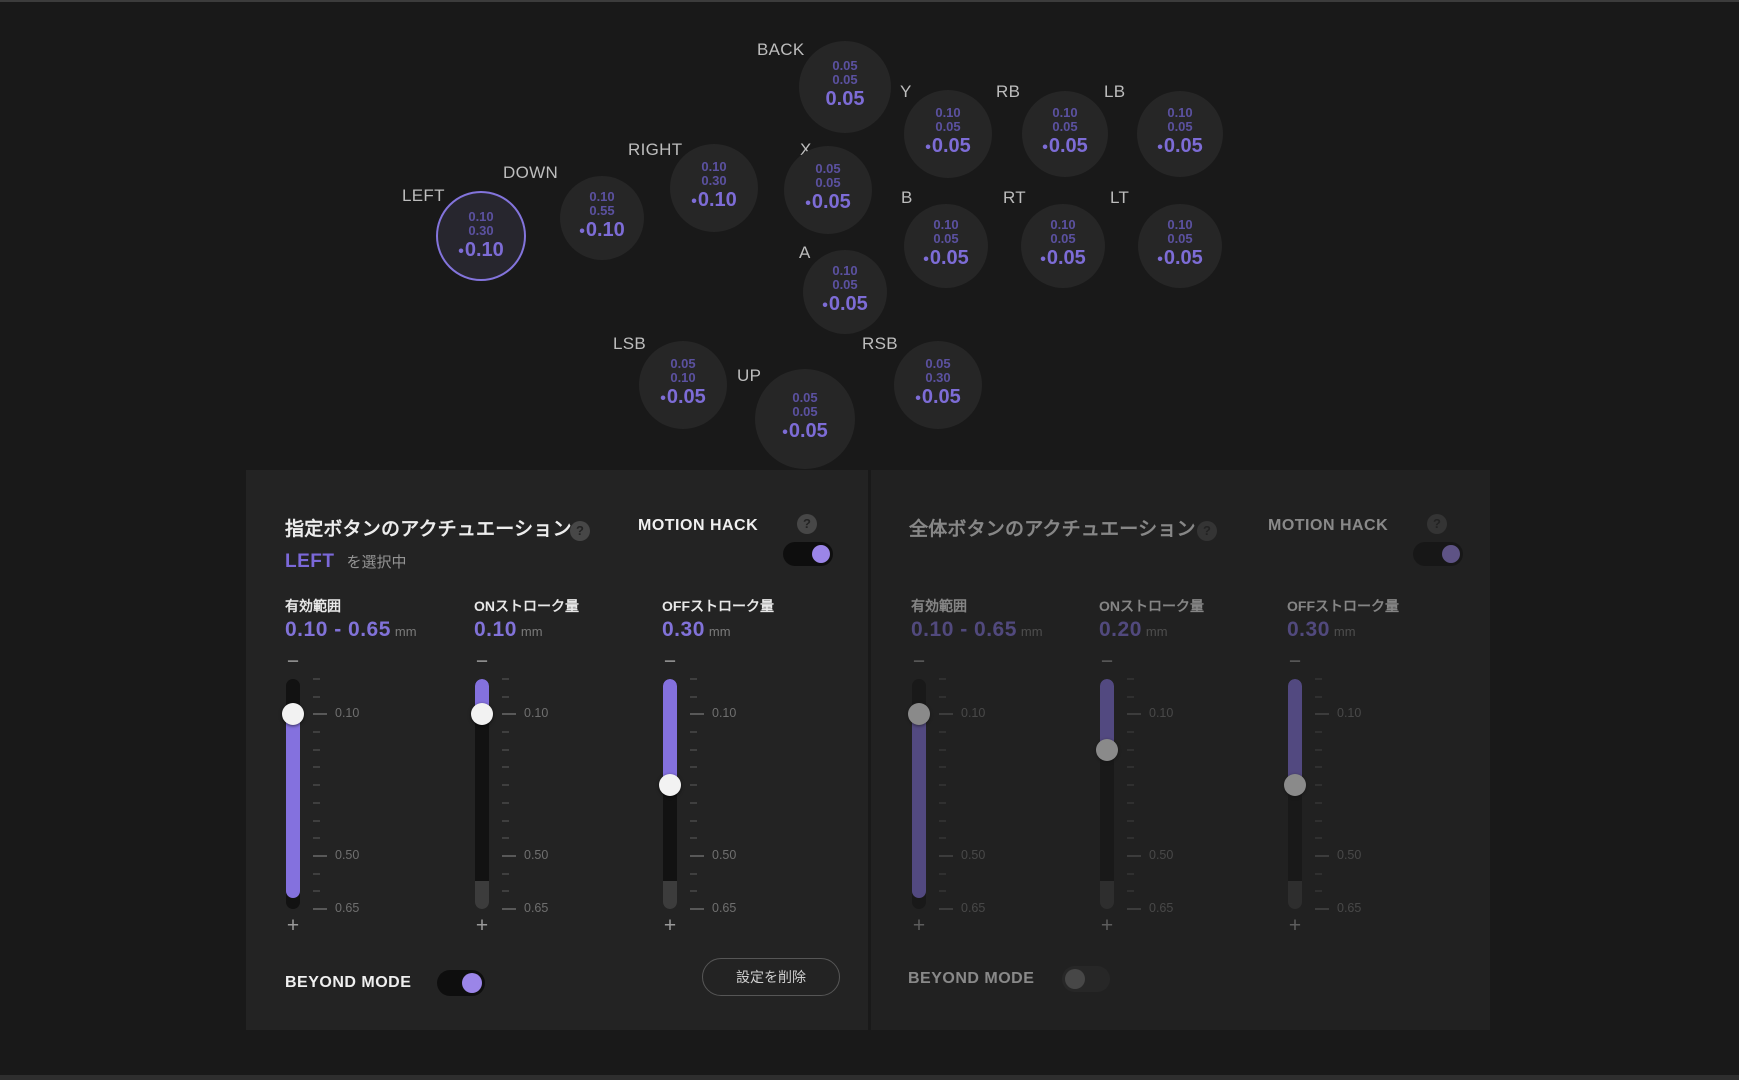 The height and width of the screenshot is (1080, 1739). I want to click on pad-button-label-x: X, so click(806, 149).